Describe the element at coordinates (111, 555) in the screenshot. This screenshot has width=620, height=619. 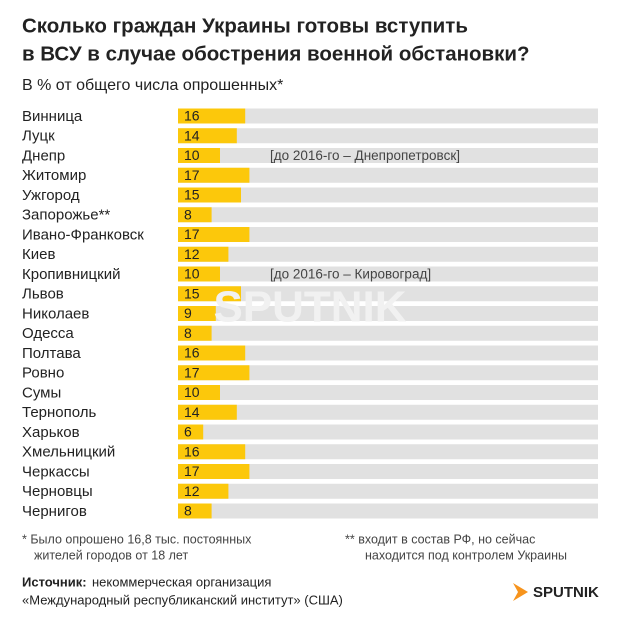
I see `footnote: жителей городов от 18 лет` at that location.